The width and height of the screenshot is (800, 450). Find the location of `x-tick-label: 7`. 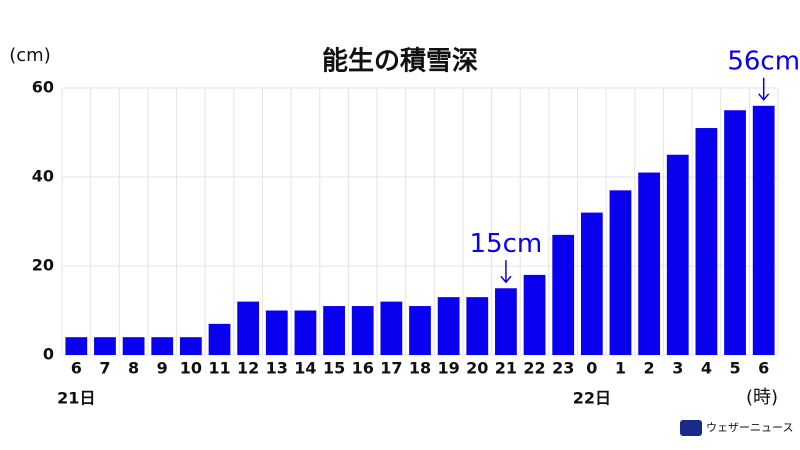

x-tick-label: 7 is located at coordinates (104, 368).